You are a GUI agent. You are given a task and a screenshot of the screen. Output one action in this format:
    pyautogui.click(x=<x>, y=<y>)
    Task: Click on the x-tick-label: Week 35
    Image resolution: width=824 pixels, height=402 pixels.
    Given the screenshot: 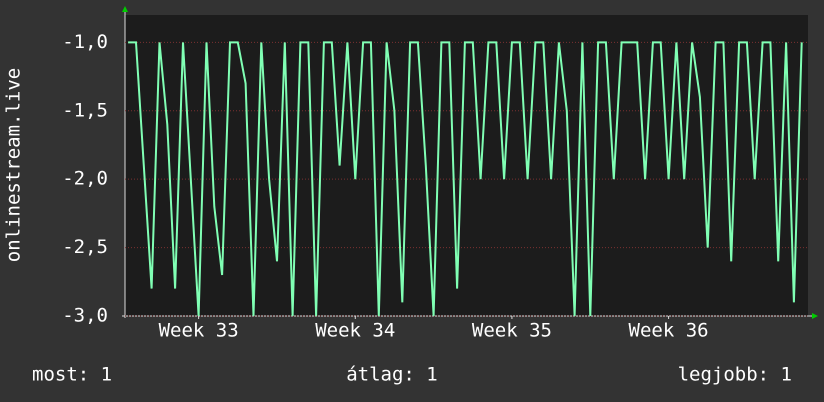 What is the action you would take?
    pyautogui.click(x=512, y=331)
    